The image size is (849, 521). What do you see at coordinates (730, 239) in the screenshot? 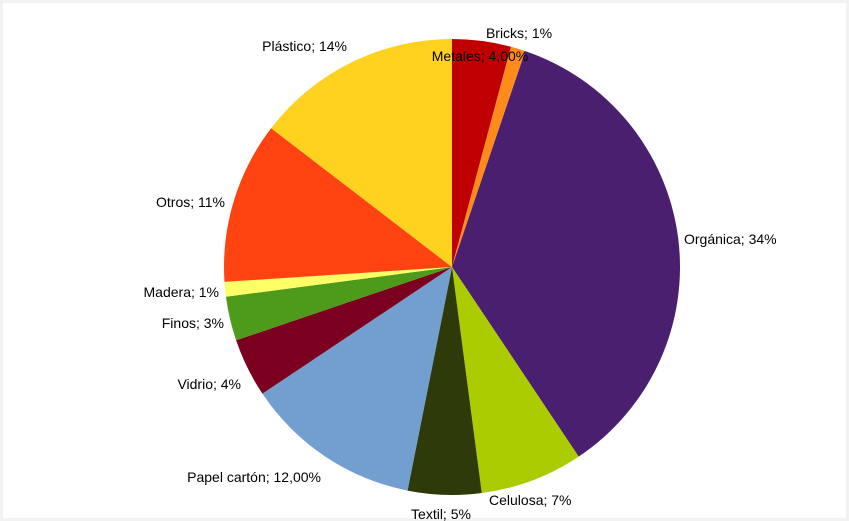
I see `slice-label: Orgánica; 34%` at bounding box center [730, 239].